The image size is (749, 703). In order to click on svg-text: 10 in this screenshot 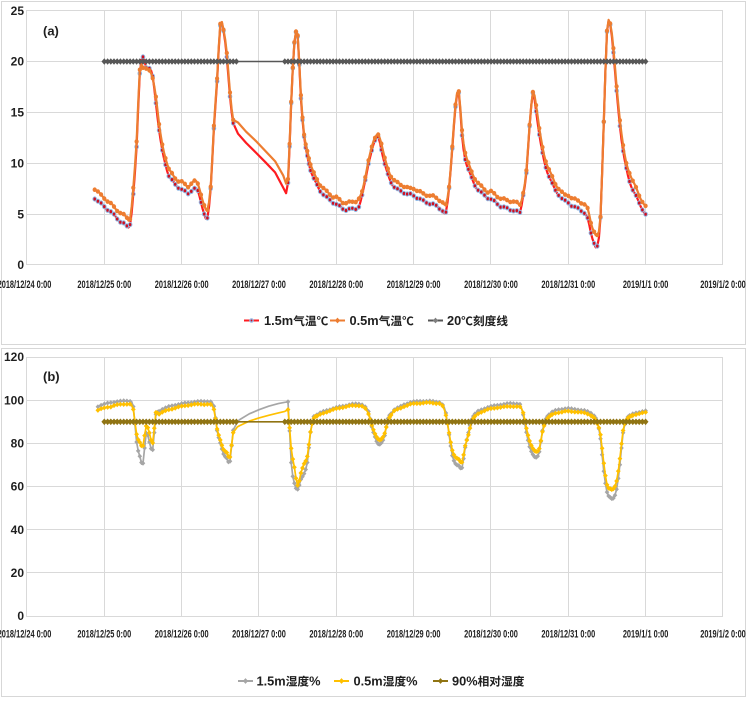, I will do `click(18, 163)`.